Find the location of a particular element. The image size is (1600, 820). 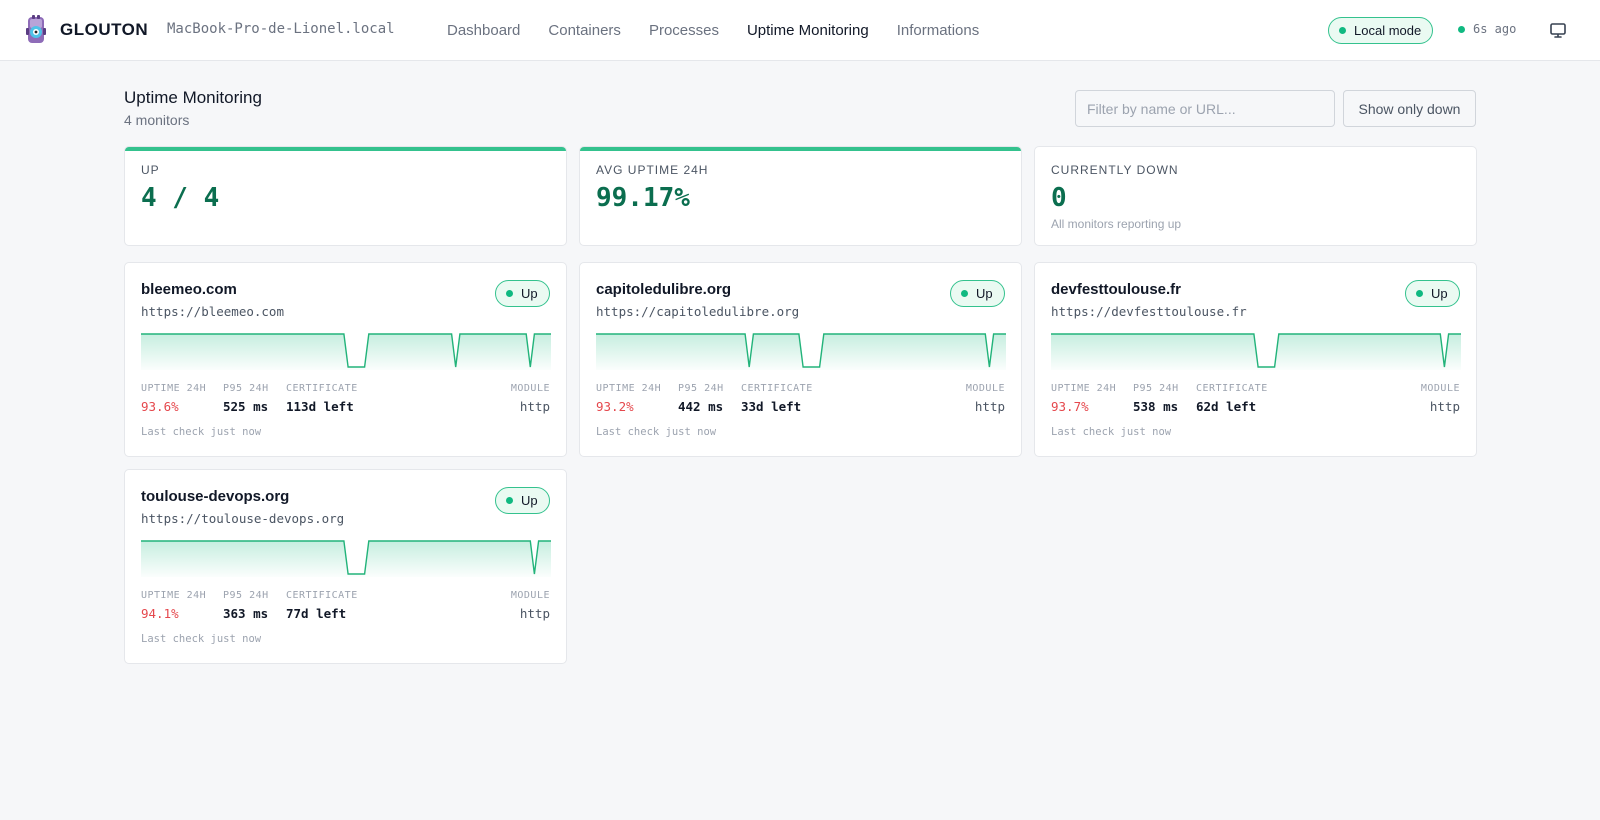

metric-uptime: UPTIME 24H 93.6% is located at coordinates (173, 398).